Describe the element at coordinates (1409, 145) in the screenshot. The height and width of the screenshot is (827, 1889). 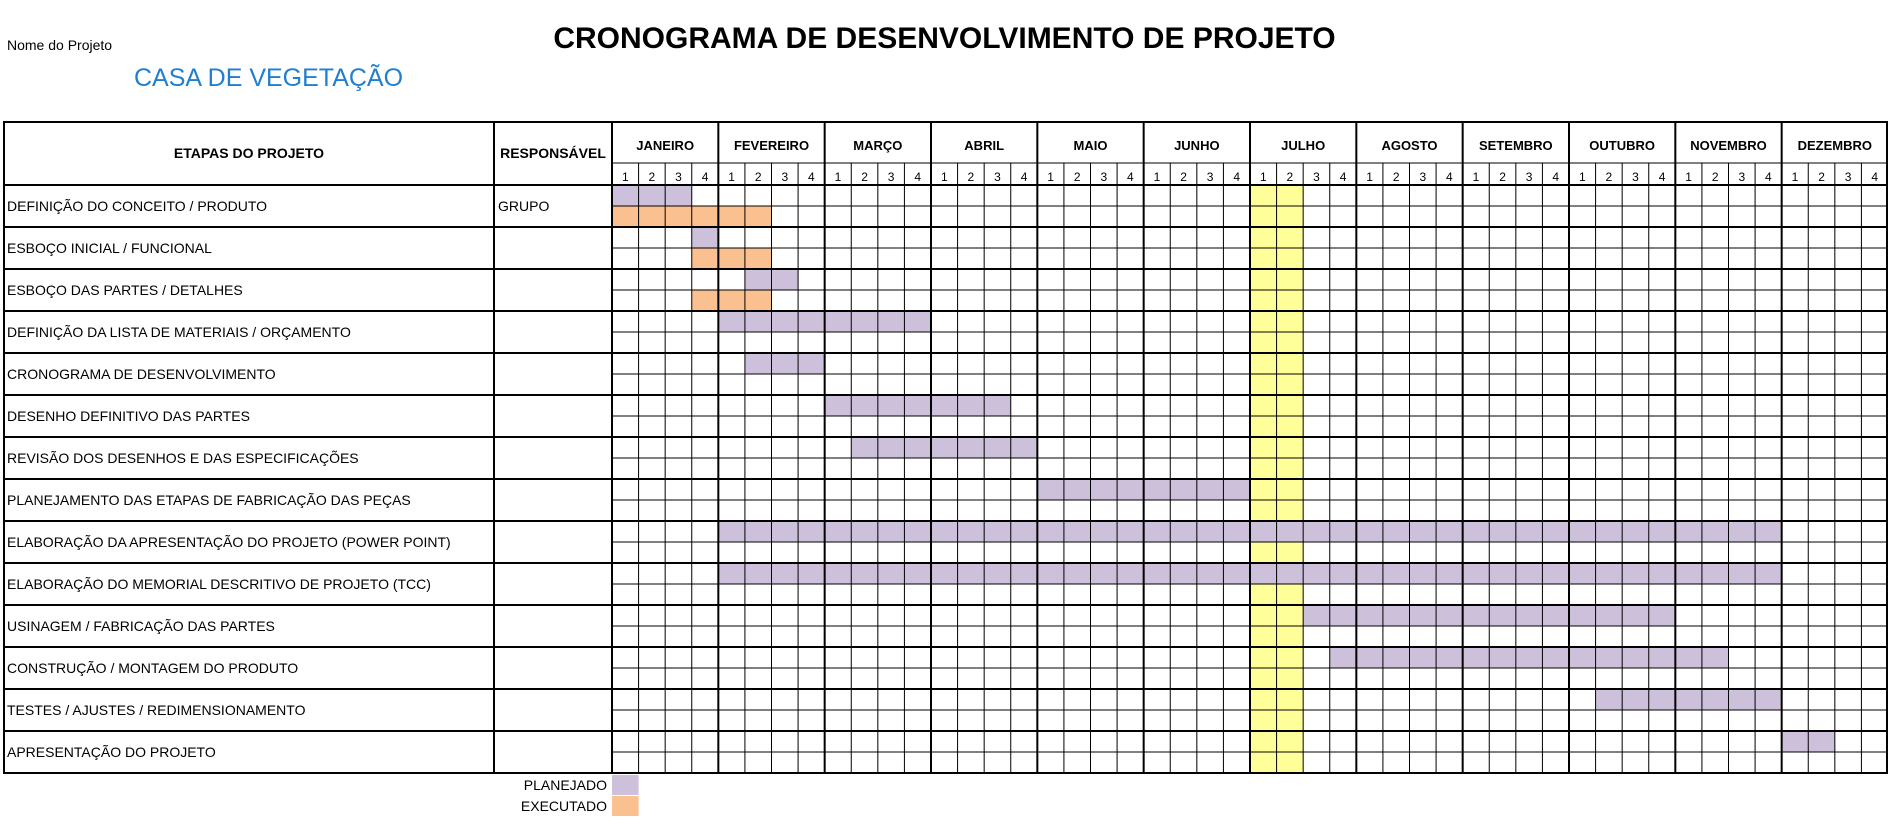
I see `month-label: AGOSTO` at that location.